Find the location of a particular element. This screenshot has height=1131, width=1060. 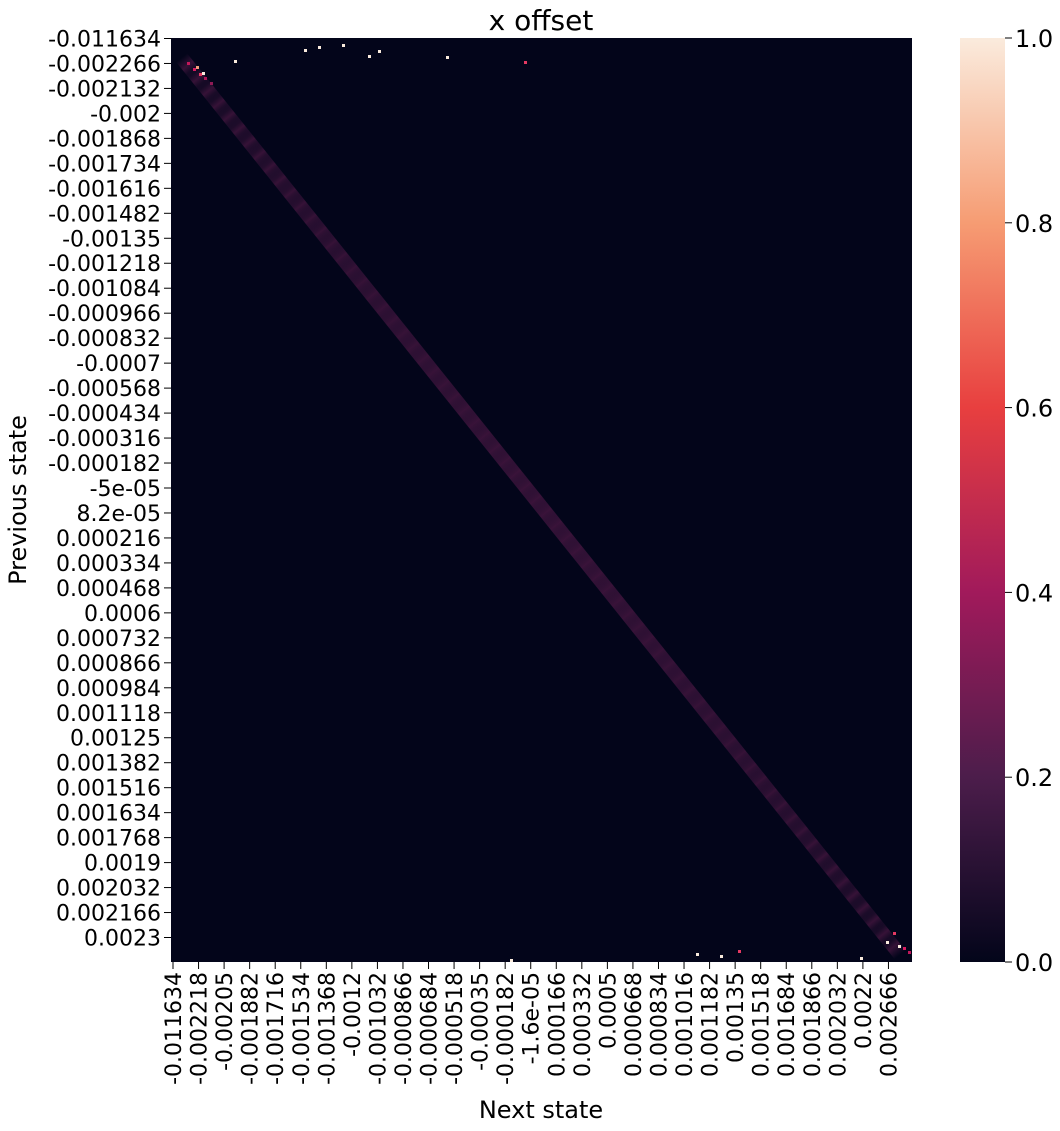

y-tick-label: -0.002132 is located at coordinates (104, 89).